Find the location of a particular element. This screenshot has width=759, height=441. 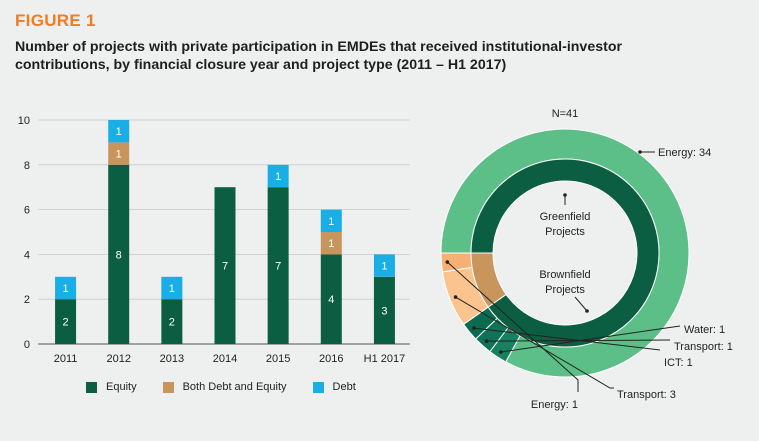

bar-debt-2015 is located at coordinates (278, 176).